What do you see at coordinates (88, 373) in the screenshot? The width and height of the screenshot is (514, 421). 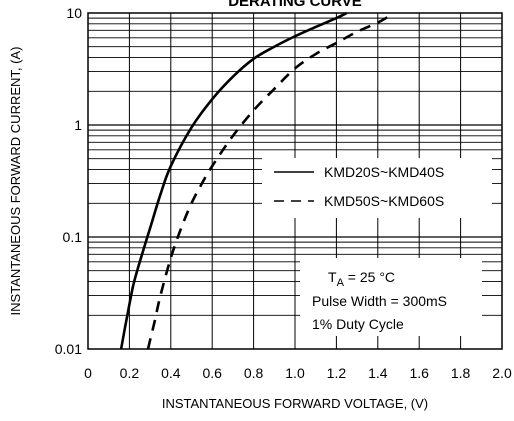 I see `x-tick-label: 0` at bounding box center [88, 373].